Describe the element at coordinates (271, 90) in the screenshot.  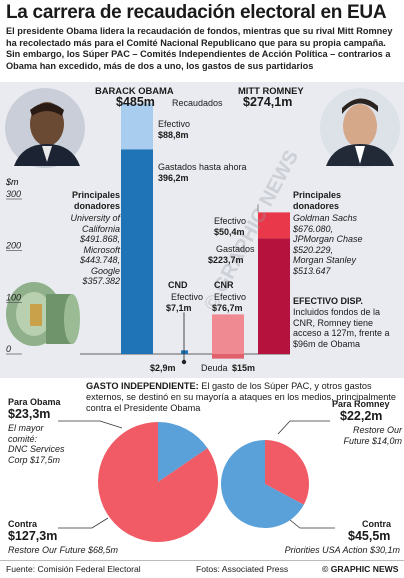
I see `romney-name: MITT ROMNEY` at that location.